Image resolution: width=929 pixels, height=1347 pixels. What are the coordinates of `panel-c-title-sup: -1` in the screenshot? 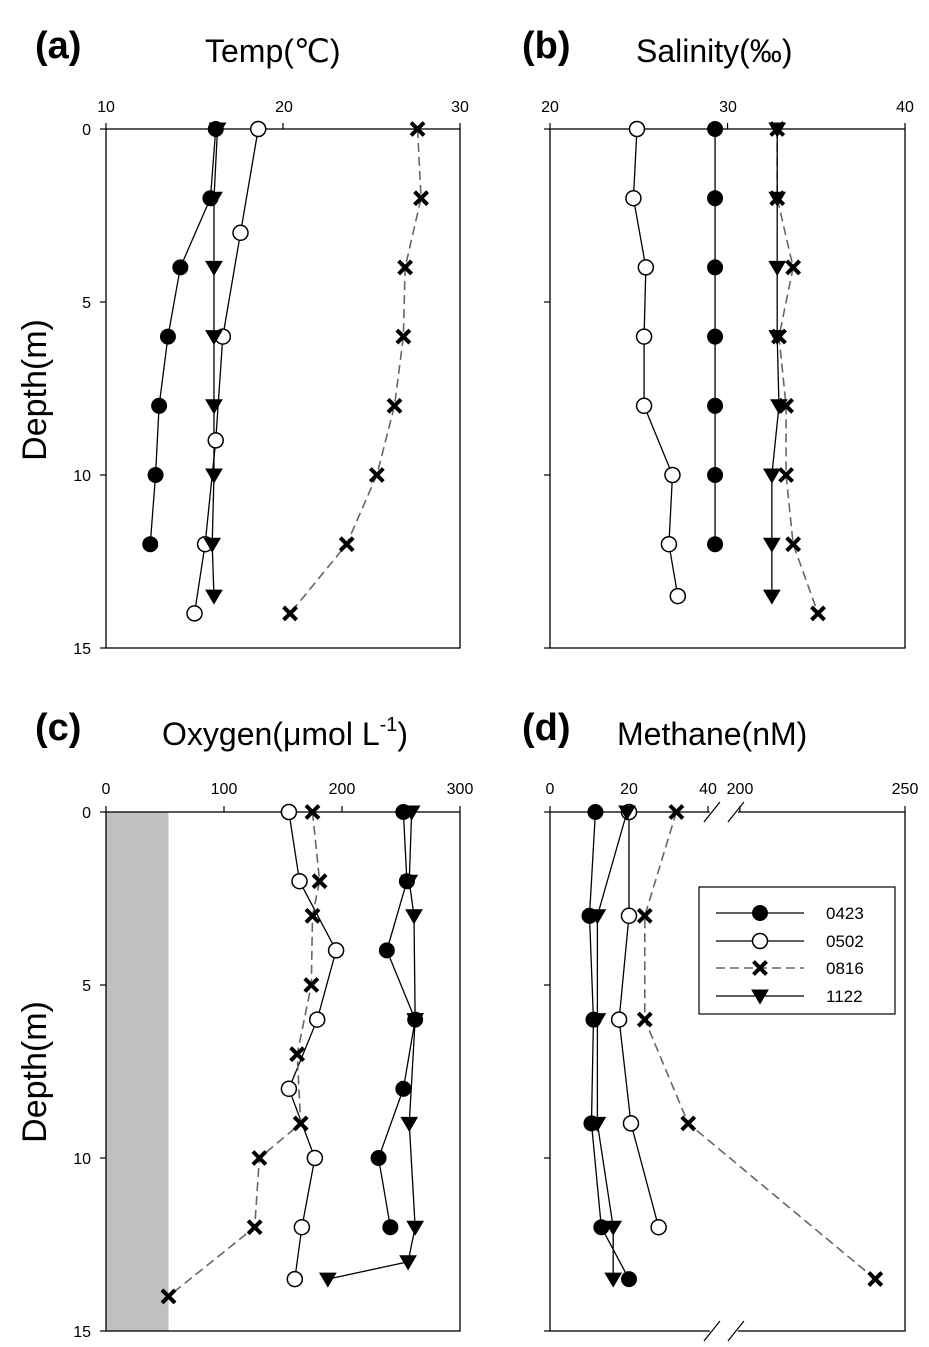 It's located at (389, 725).